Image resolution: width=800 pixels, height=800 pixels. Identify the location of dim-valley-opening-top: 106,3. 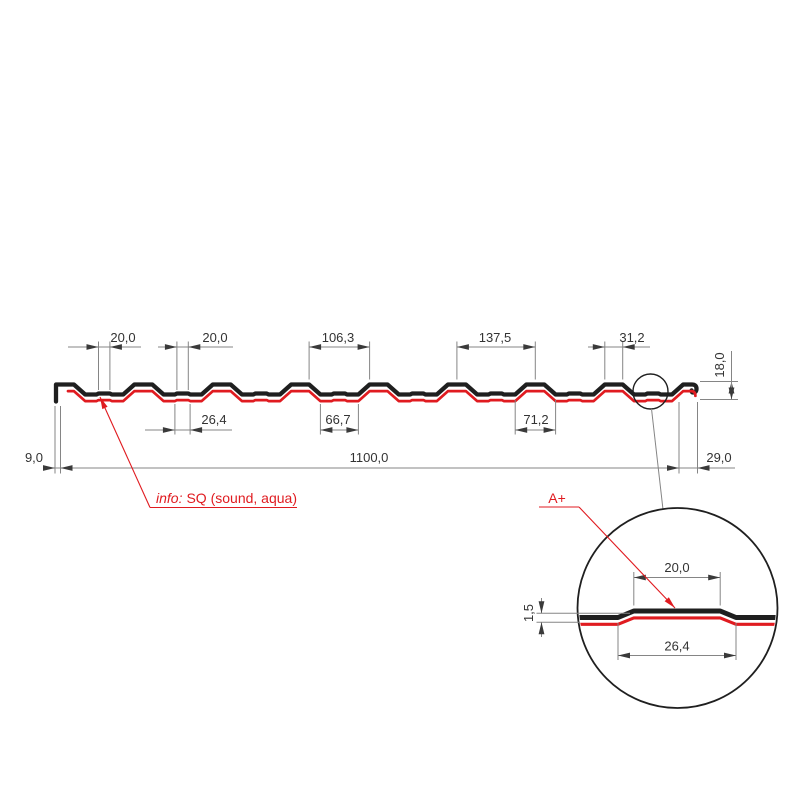
(339, 355).